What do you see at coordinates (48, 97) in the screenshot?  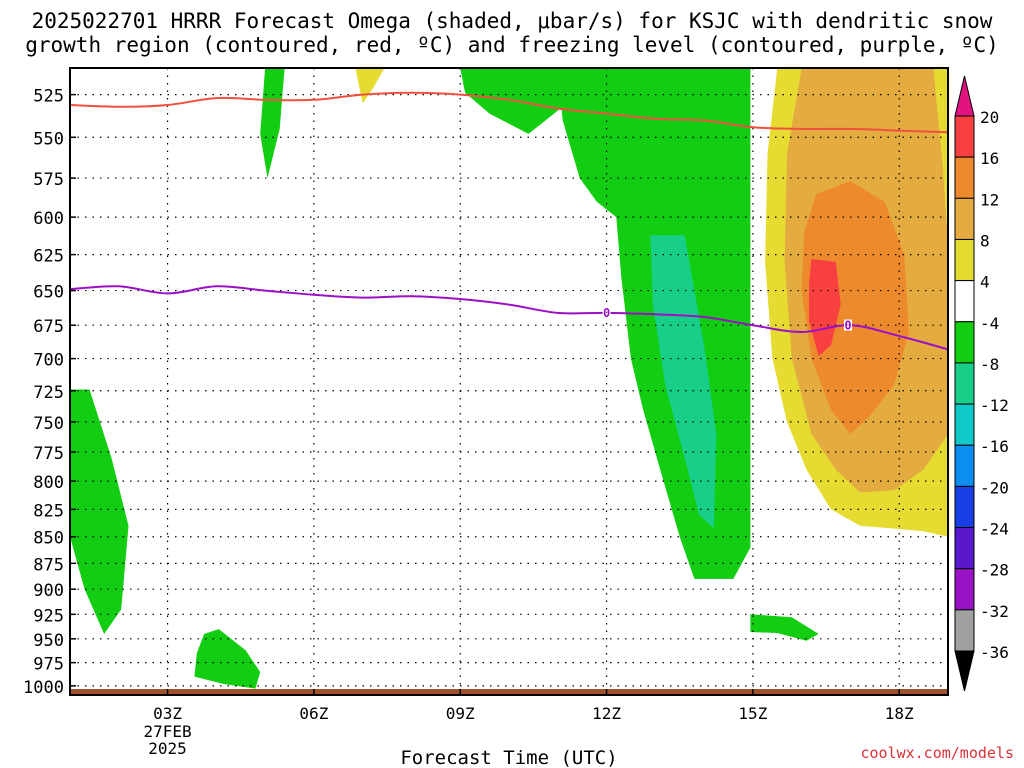 I see `y-tick-label: 525` at bounding box center [48, 97].